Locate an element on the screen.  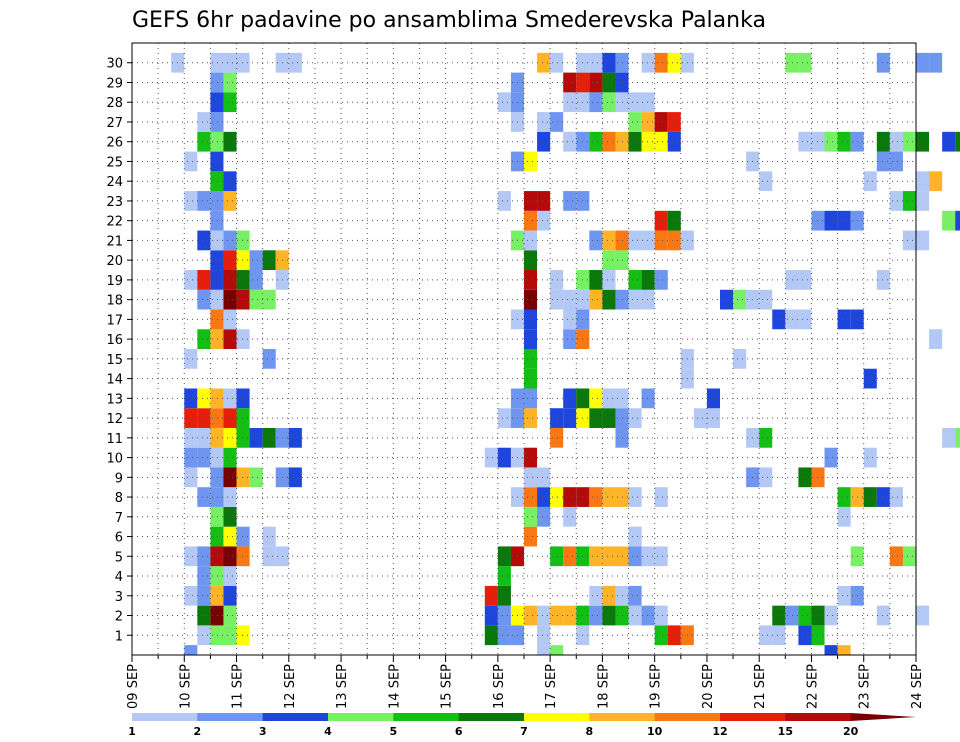
x-tick-label: 13 SEP is located at coordinates (342, 686).